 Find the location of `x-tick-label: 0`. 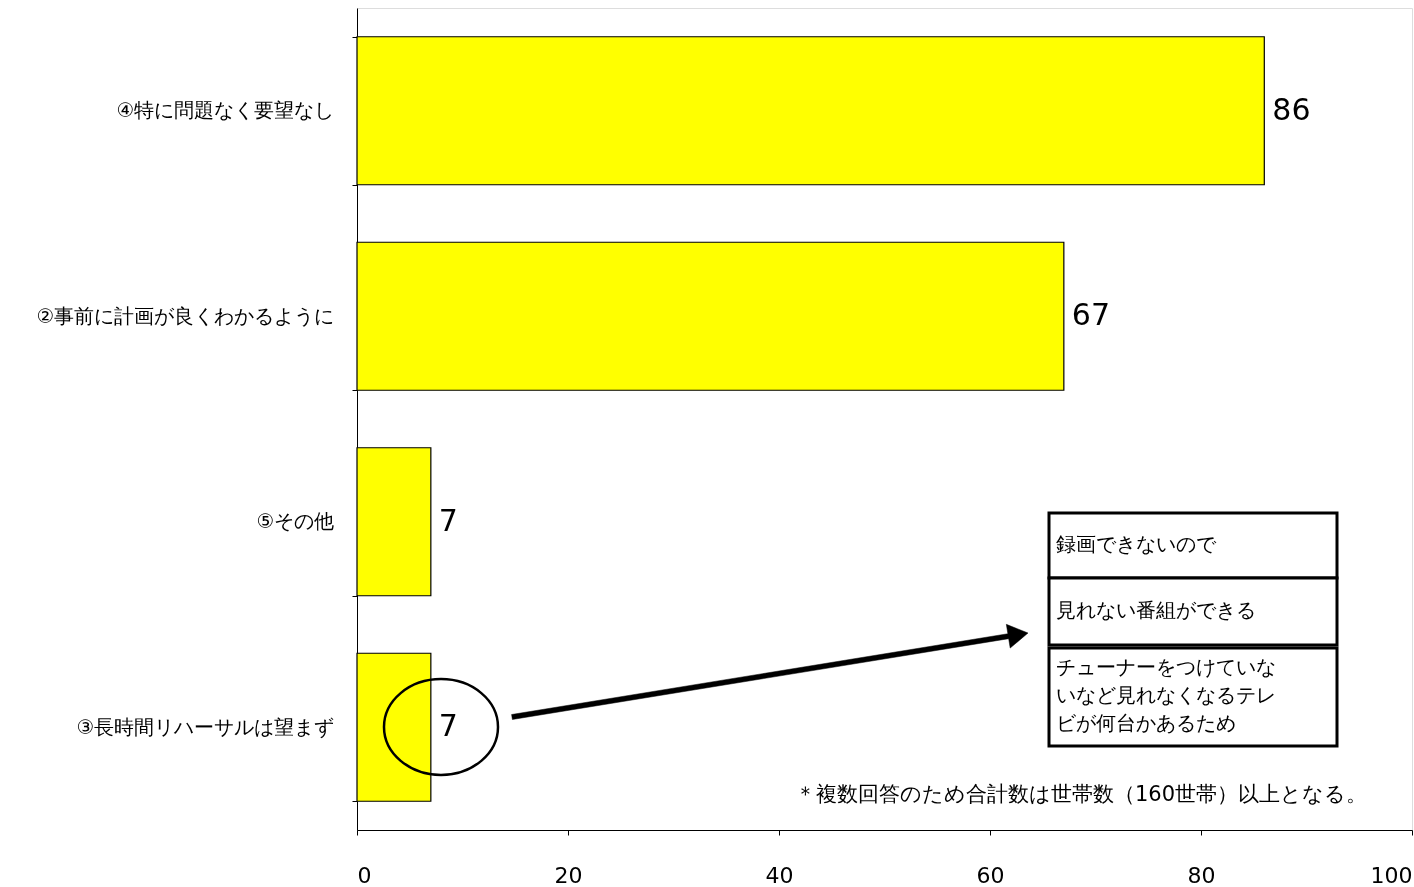

x-tick-label: 0 is located at coordinates (364, 874).